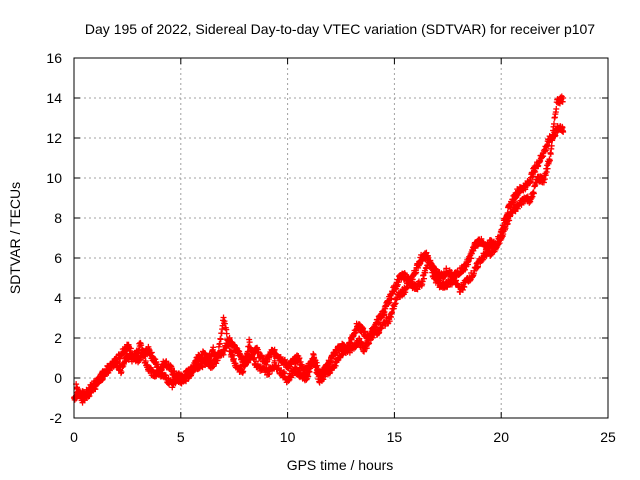 The width and height of the screenshot is (640, 480). Describe the element at coordinates (74, 437) in the screenshot. I see `x-tick-label: 0` at that location.